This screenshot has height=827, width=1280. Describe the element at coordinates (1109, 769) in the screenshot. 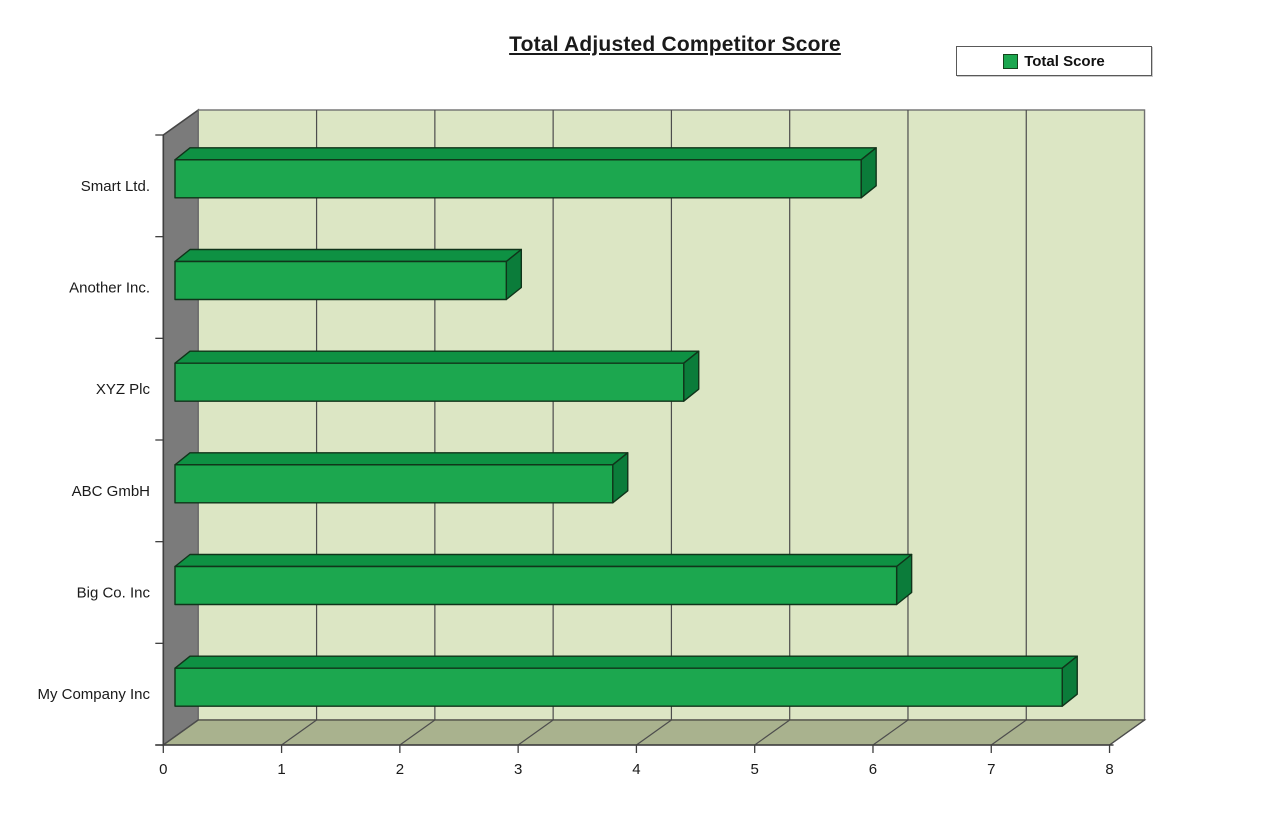

I see `x-tick-label: 8` at that location.